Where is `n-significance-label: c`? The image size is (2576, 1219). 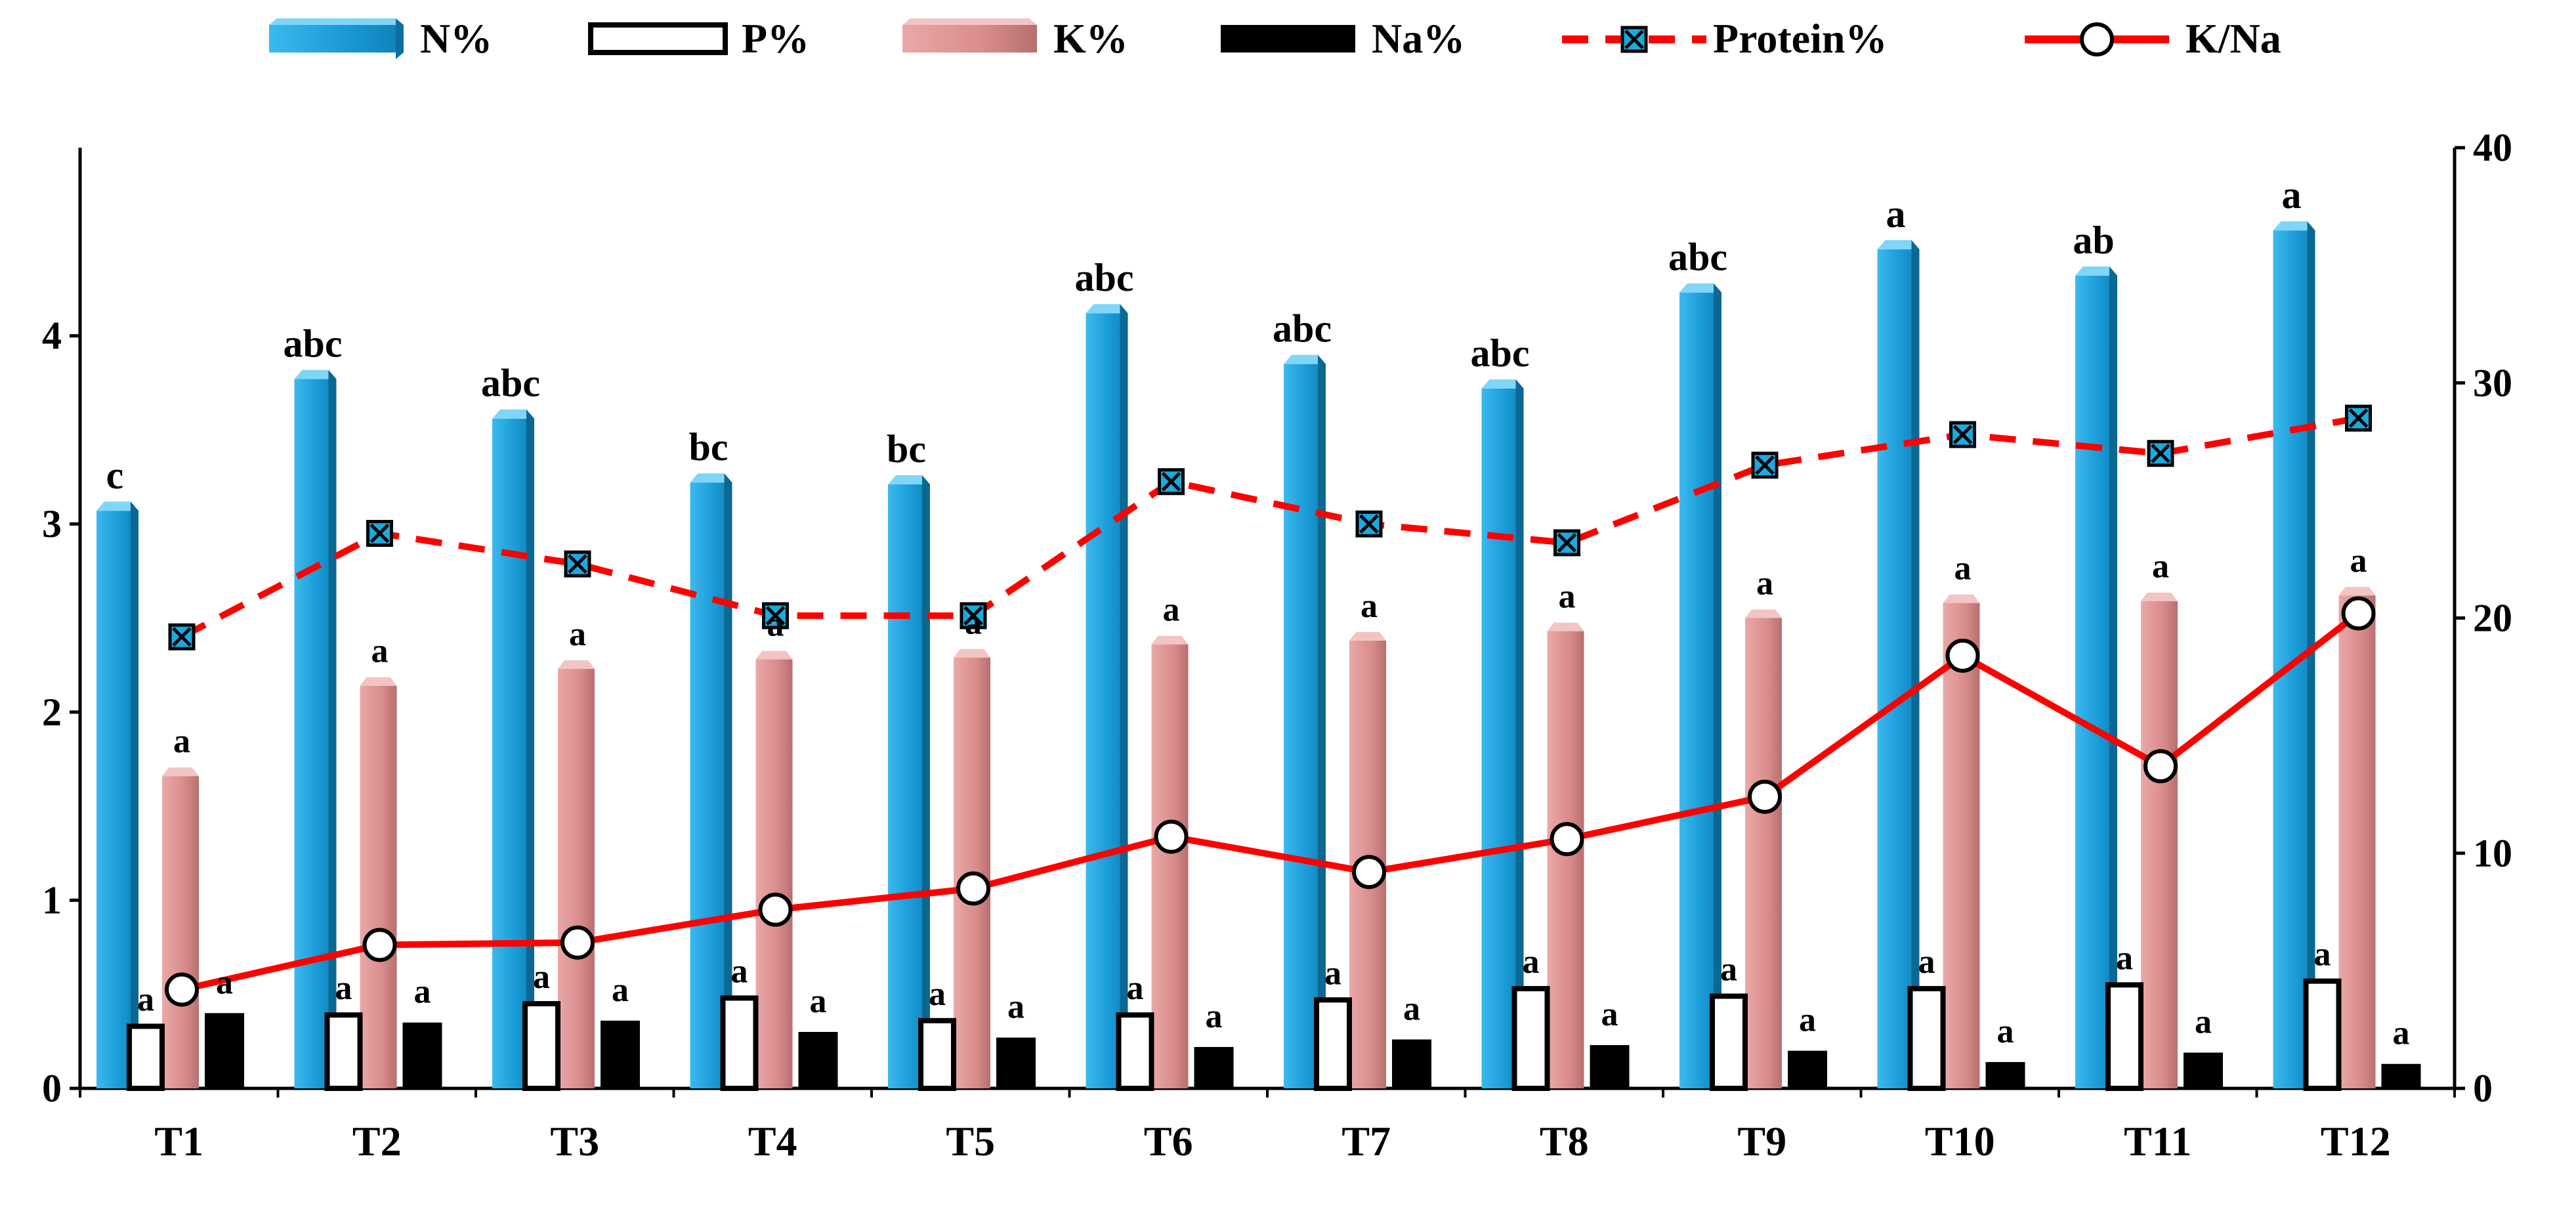
n-significance-label: c is located at coordinates (115, 476).